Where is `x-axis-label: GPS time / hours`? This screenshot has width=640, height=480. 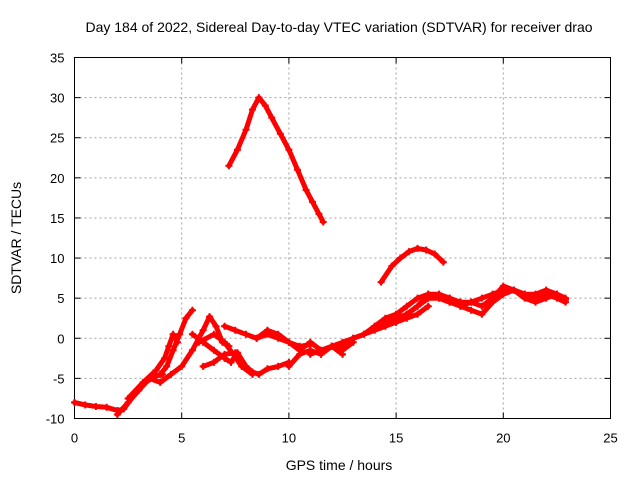 x-axis-label: GPS time / hours is located at coordinates (339, 465).